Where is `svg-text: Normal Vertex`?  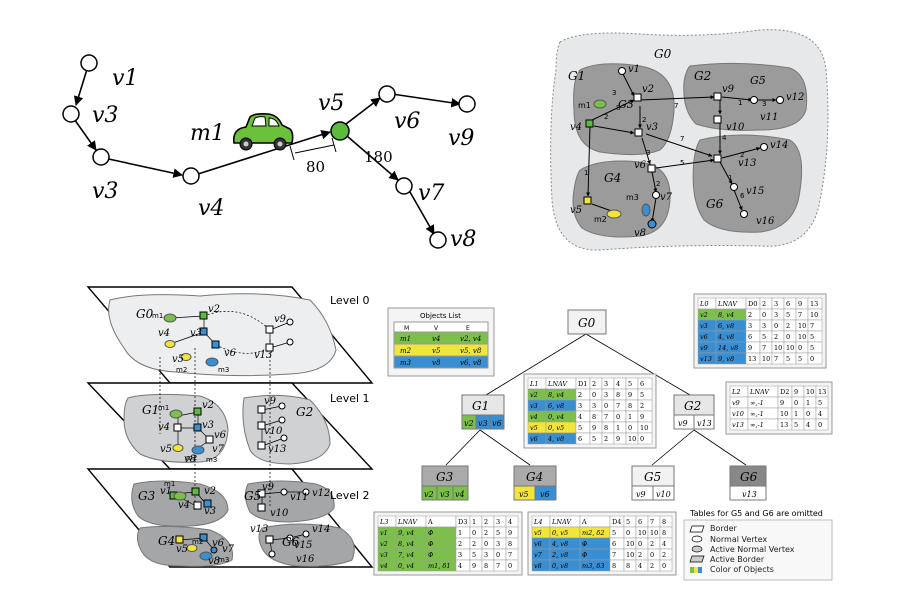 svg-text: Normal Vertex is located at coordinates (738, 539).